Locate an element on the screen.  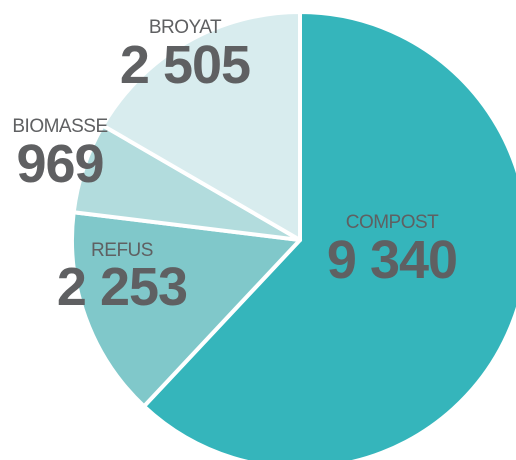
slice-value-label: 9 340 is located at coordinates (392, 260).